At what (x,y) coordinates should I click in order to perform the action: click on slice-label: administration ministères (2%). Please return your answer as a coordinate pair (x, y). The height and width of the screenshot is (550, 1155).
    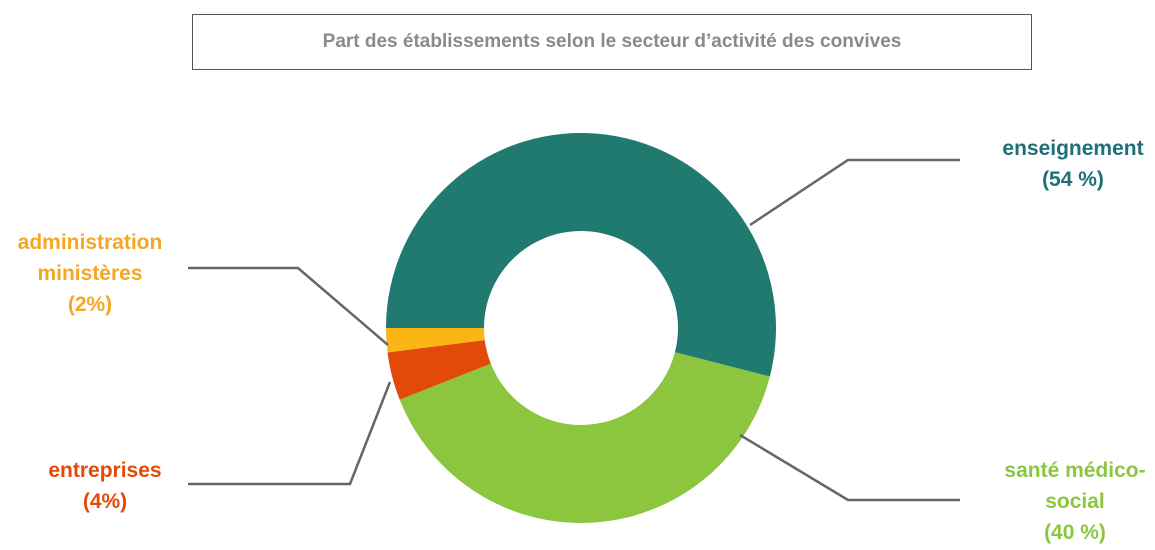
    Looking at the image, I should click on (90, 273).